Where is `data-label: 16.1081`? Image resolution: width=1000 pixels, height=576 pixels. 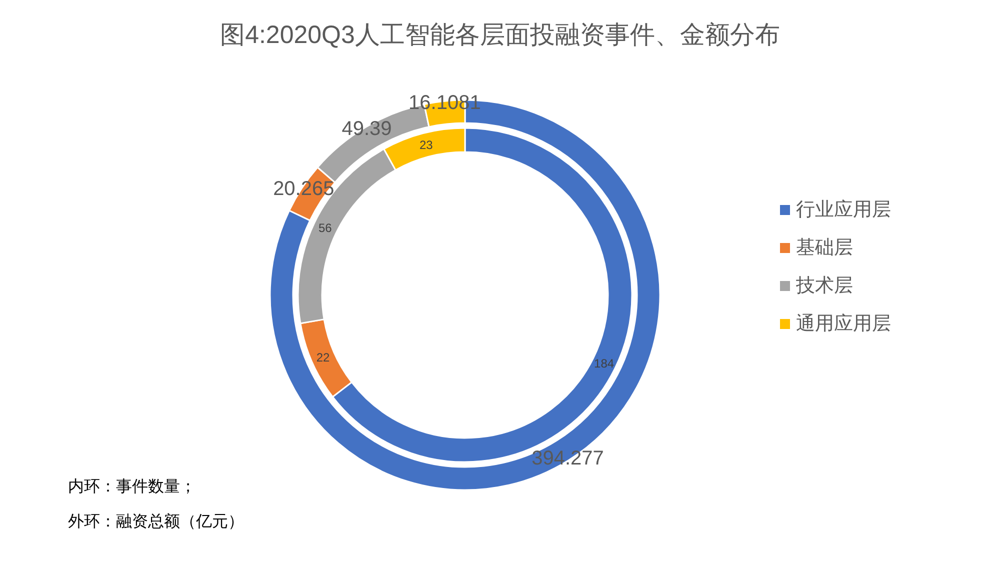
data-label: 16.1081 is located at coordinates (444, 103).